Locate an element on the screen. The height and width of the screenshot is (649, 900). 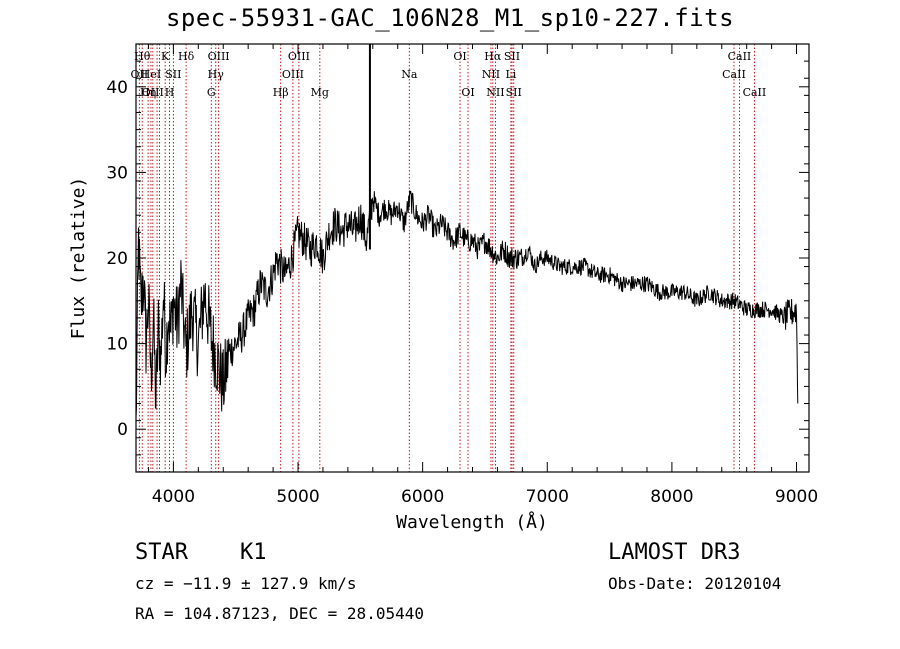
line-label: Na is located at coordinates (409, 74).